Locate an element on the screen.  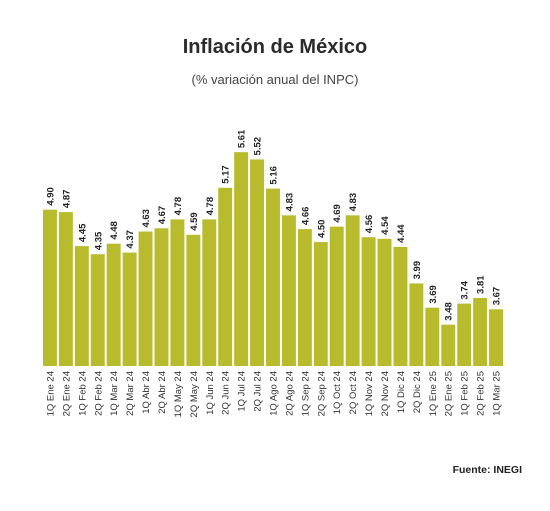
x-tick-label: 1Q Oct 24 is located at coordinates (337, 392).